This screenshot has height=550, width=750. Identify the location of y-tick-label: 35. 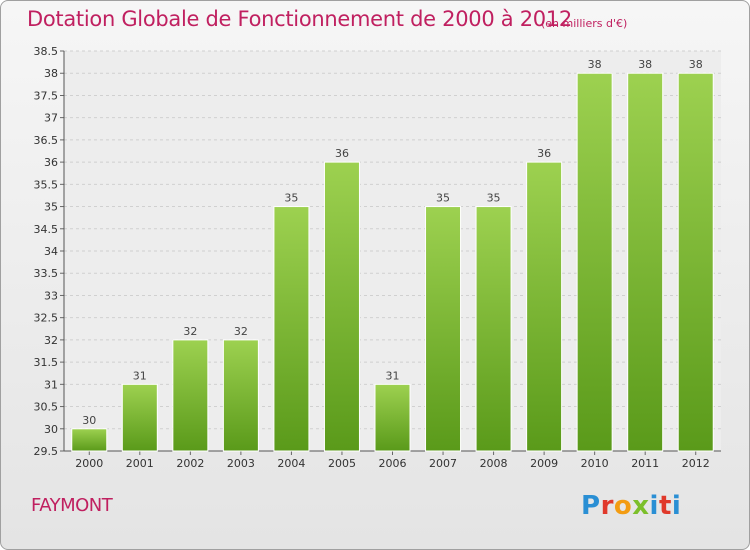
(51, 207).